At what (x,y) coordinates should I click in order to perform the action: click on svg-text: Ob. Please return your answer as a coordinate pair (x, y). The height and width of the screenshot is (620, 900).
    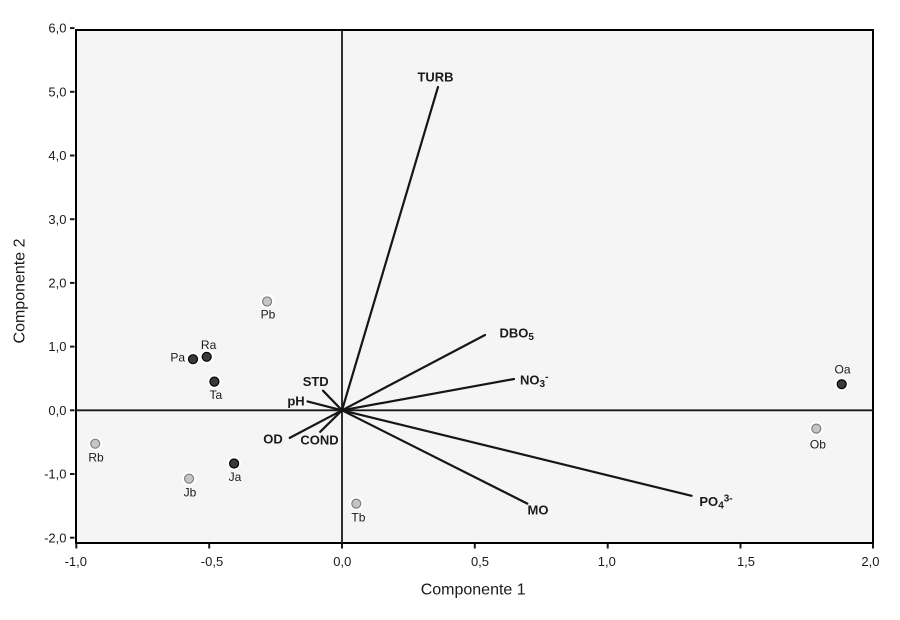
    Looking at the image, I should click on (818, 444).